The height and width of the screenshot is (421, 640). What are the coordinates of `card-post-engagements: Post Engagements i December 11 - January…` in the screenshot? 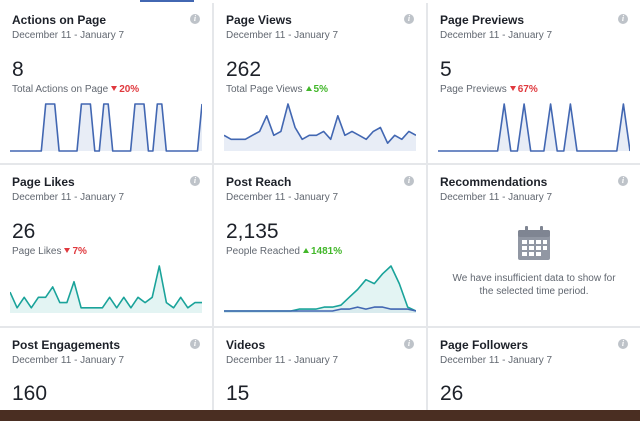 It's located at (106, 369).